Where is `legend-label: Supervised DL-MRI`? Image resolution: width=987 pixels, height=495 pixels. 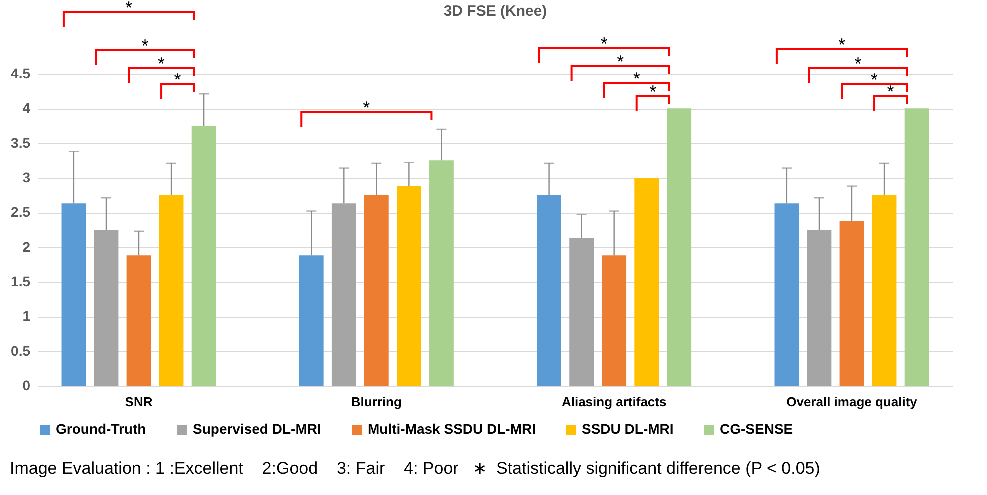 legend-label: Supervised DL-MRI is located at coordinates (257, 429).